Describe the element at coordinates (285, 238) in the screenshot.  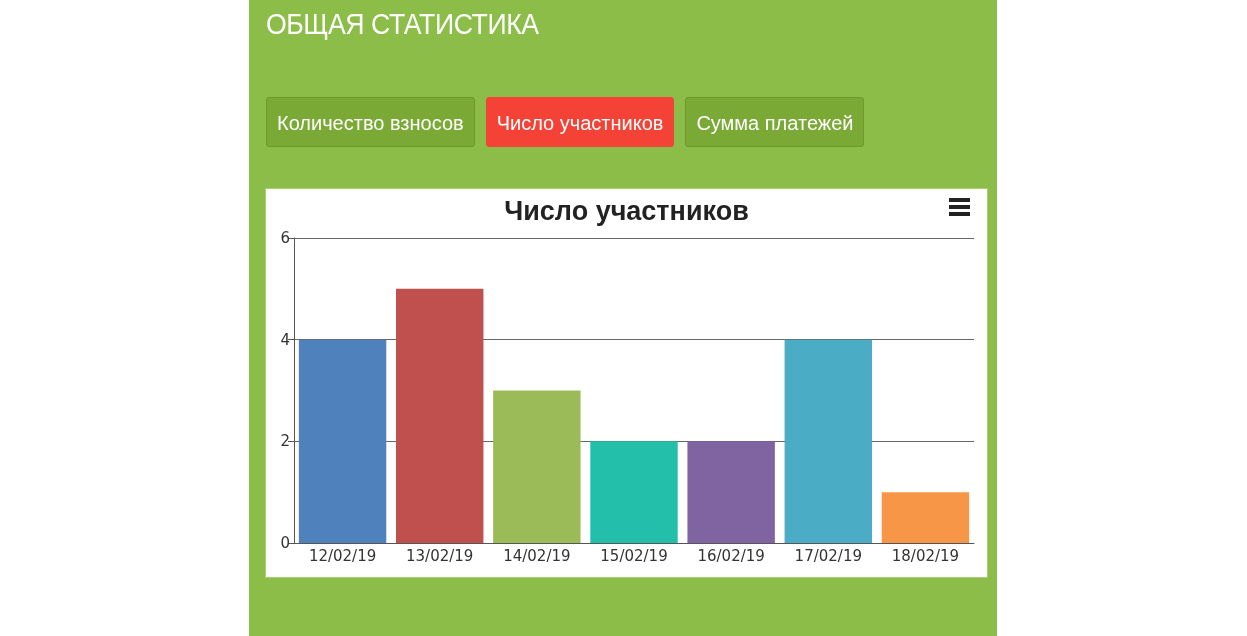
I see `y-tick-label: 6` at that location.